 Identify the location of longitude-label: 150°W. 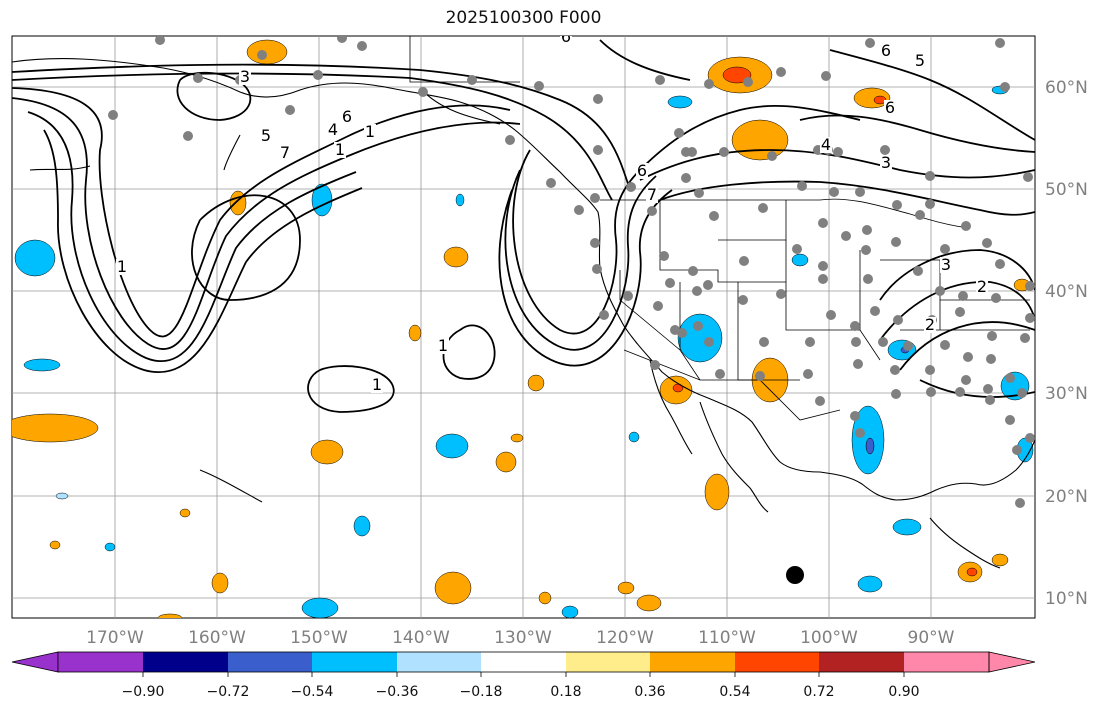
(319, 638).